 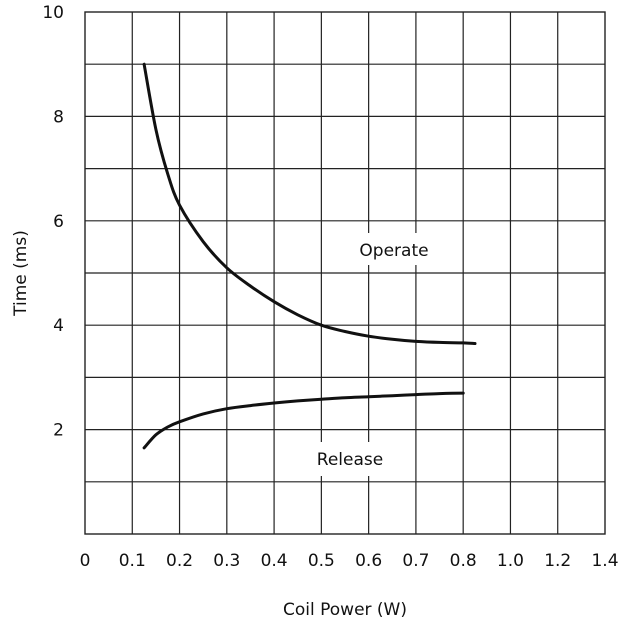 What do you see at coordinates (274, 561) in the screenshot?
I see `x-tick-label: 0.4` at bounding box center [274, 561].